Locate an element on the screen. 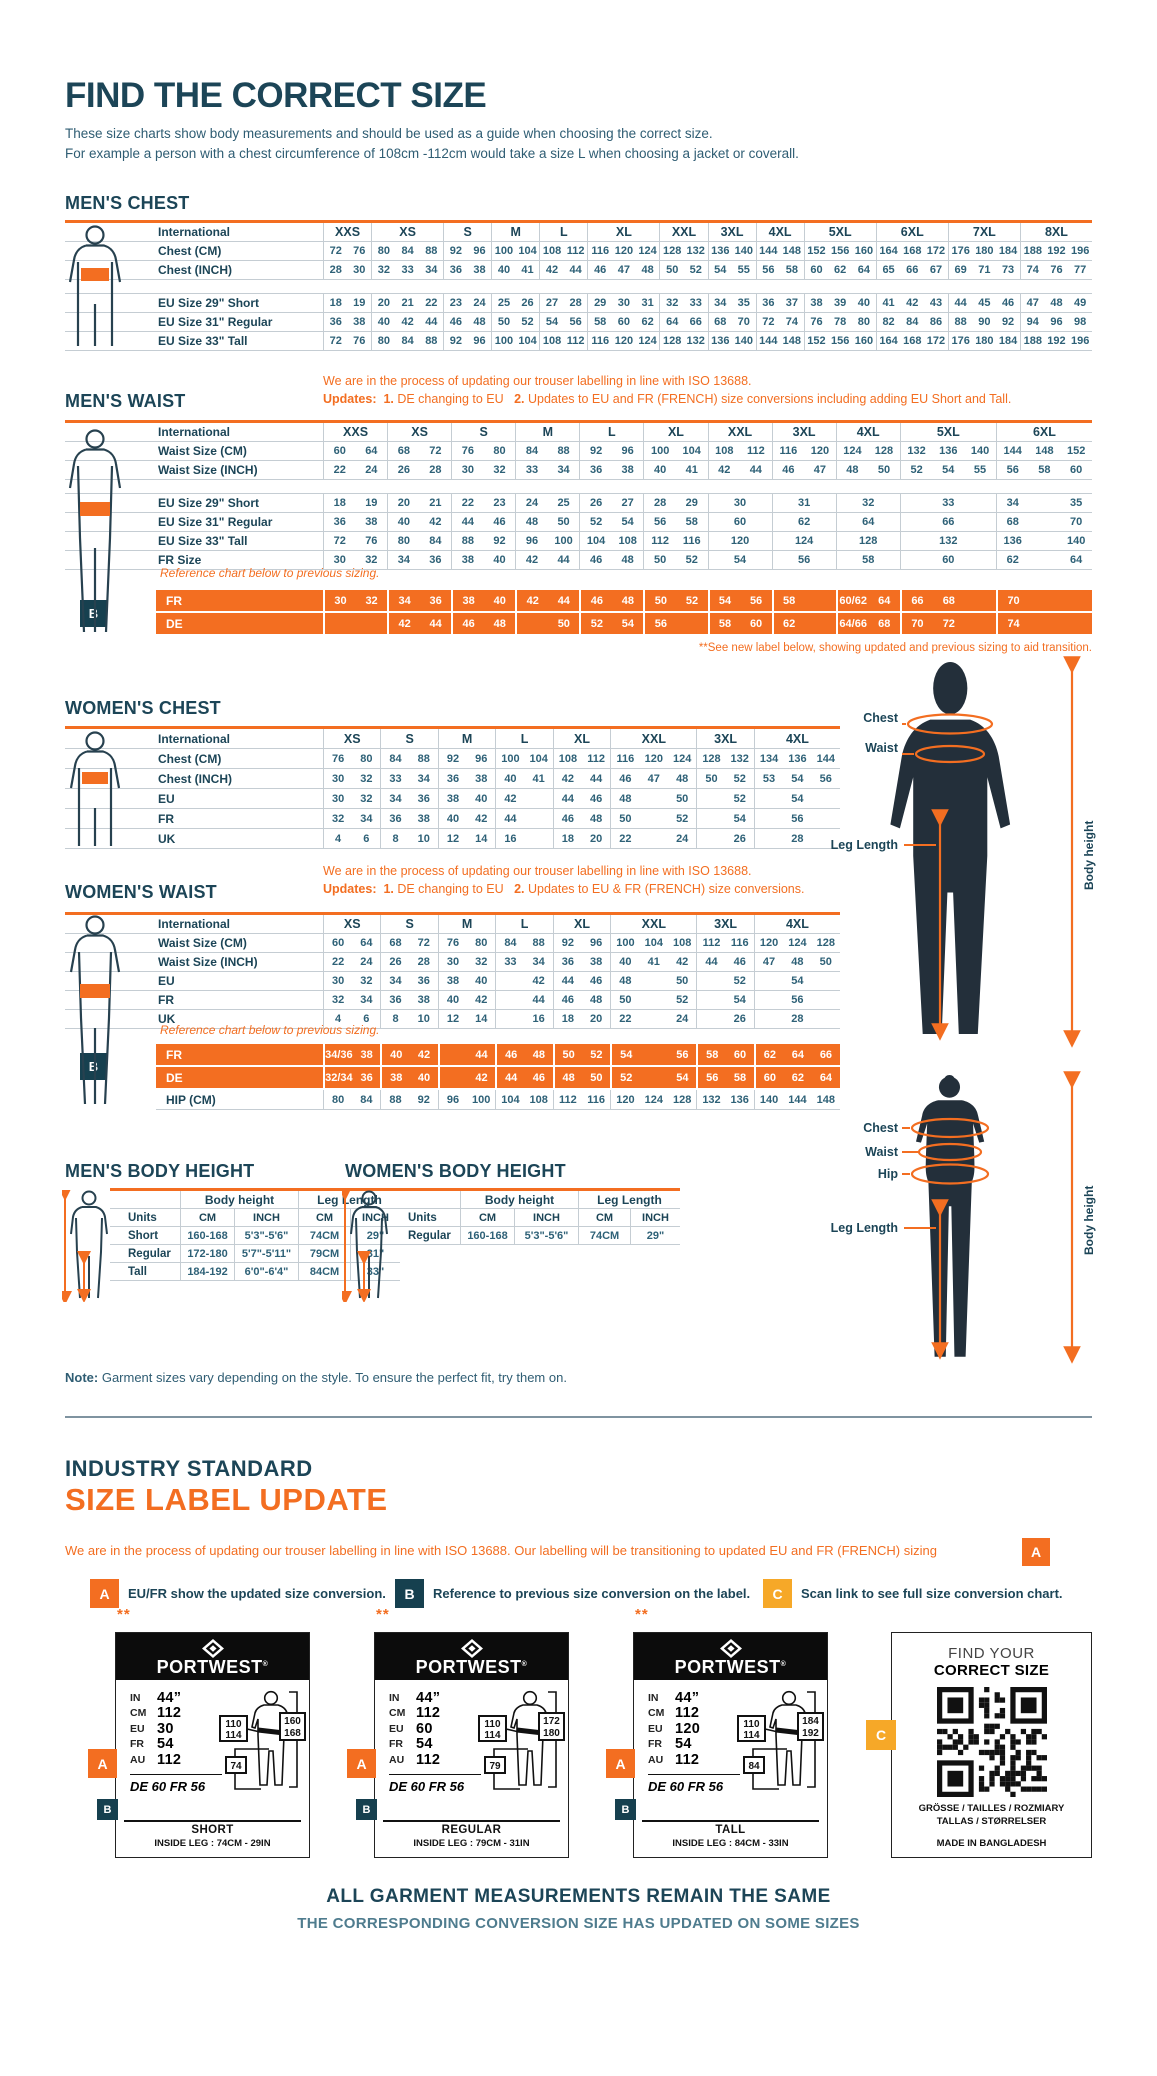 Image resolution: width=1157 pixels, height=2076 pixels. table-cell: 79CM is located at coordinates (324, 1253).